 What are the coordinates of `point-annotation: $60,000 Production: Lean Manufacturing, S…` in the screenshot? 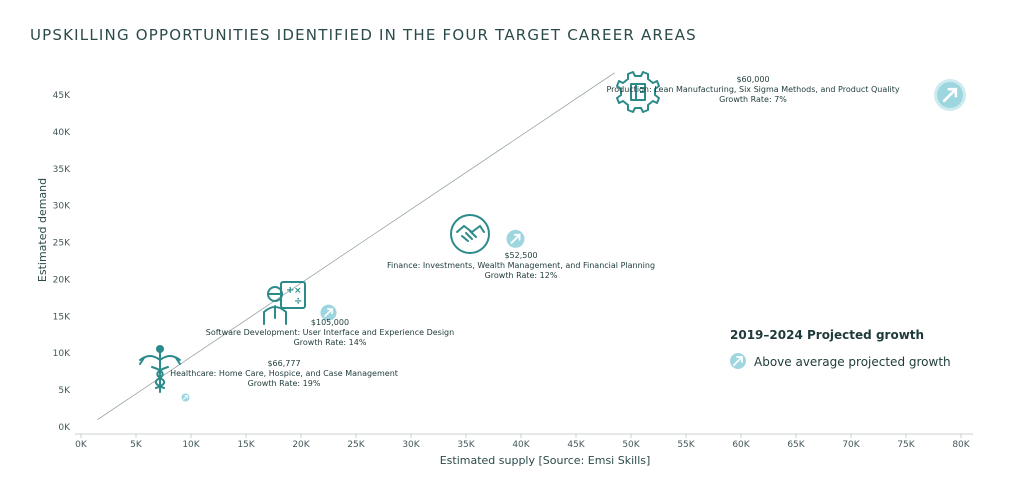 It's located at (752, 89).